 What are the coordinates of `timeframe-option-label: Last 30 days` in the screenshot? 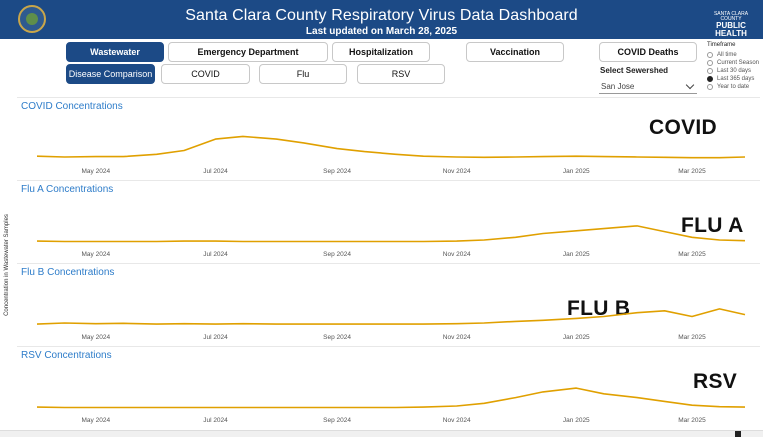 It's located at (734, 70).